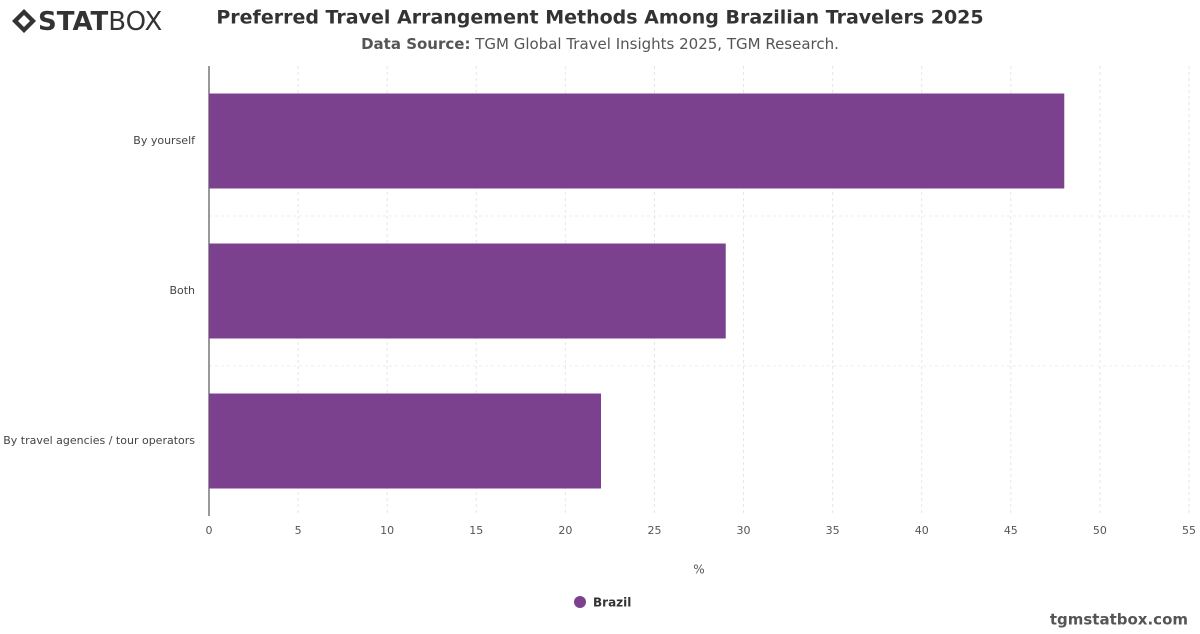  I want to click on logo: STATBOX, so click(87, 22).